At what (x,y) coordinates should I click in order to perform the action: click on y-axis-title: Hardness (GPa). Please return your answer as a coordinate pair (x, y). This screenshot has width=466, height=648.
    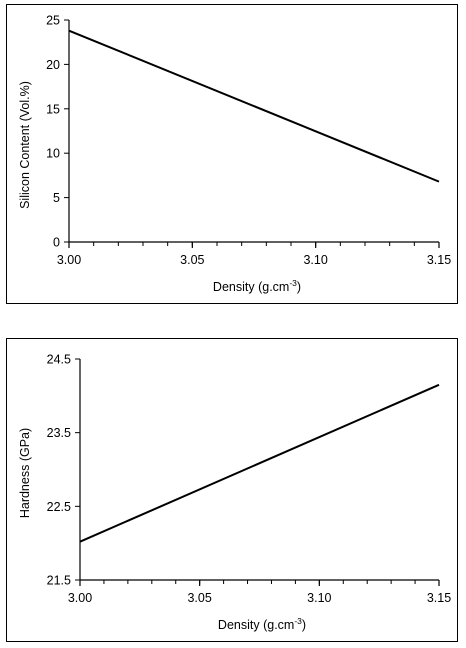
    Looking at the image, I should click on (25, 473).